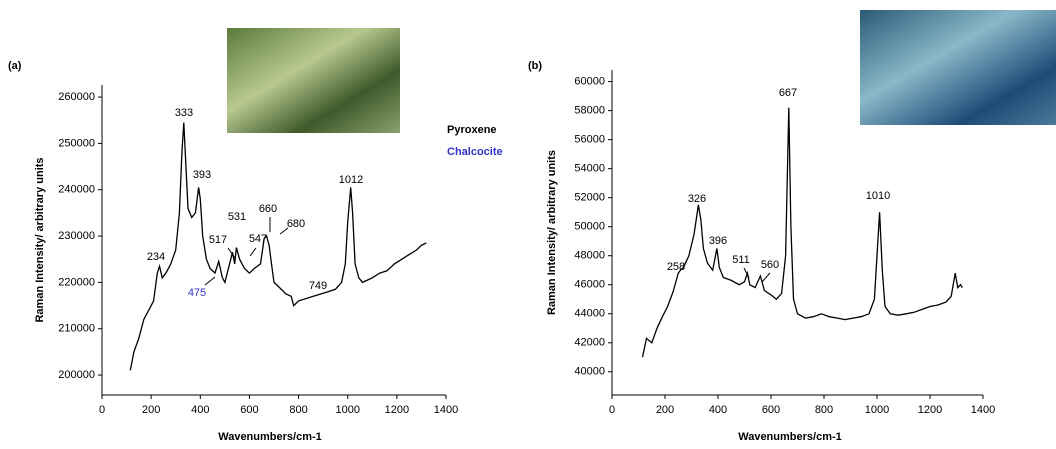  Describe the element at coordinates (268, 209) in the screenshot. I see `peak-label: 660` at that location.